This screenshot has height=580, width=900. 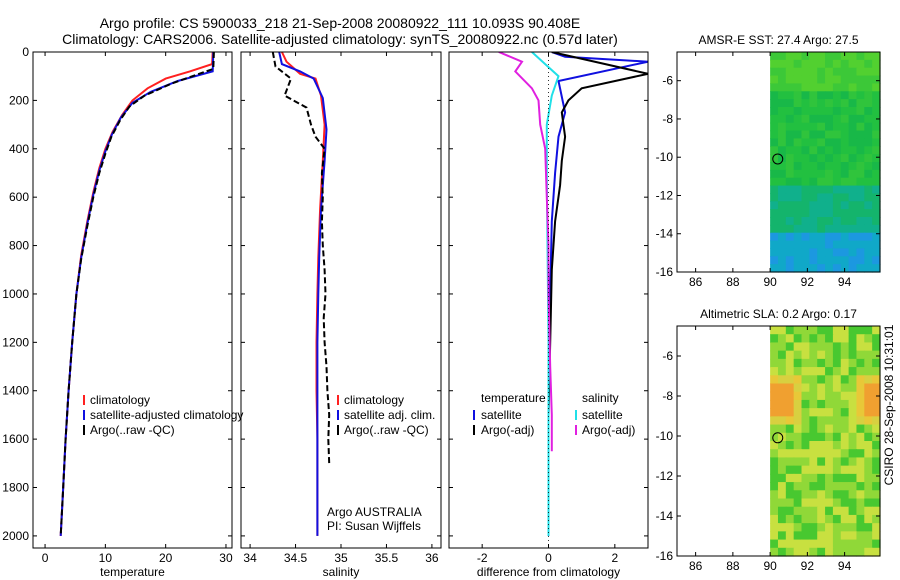 I want to click on temperature-legend-label: satellite-adjusted climatology, so click(x=166, y=415).